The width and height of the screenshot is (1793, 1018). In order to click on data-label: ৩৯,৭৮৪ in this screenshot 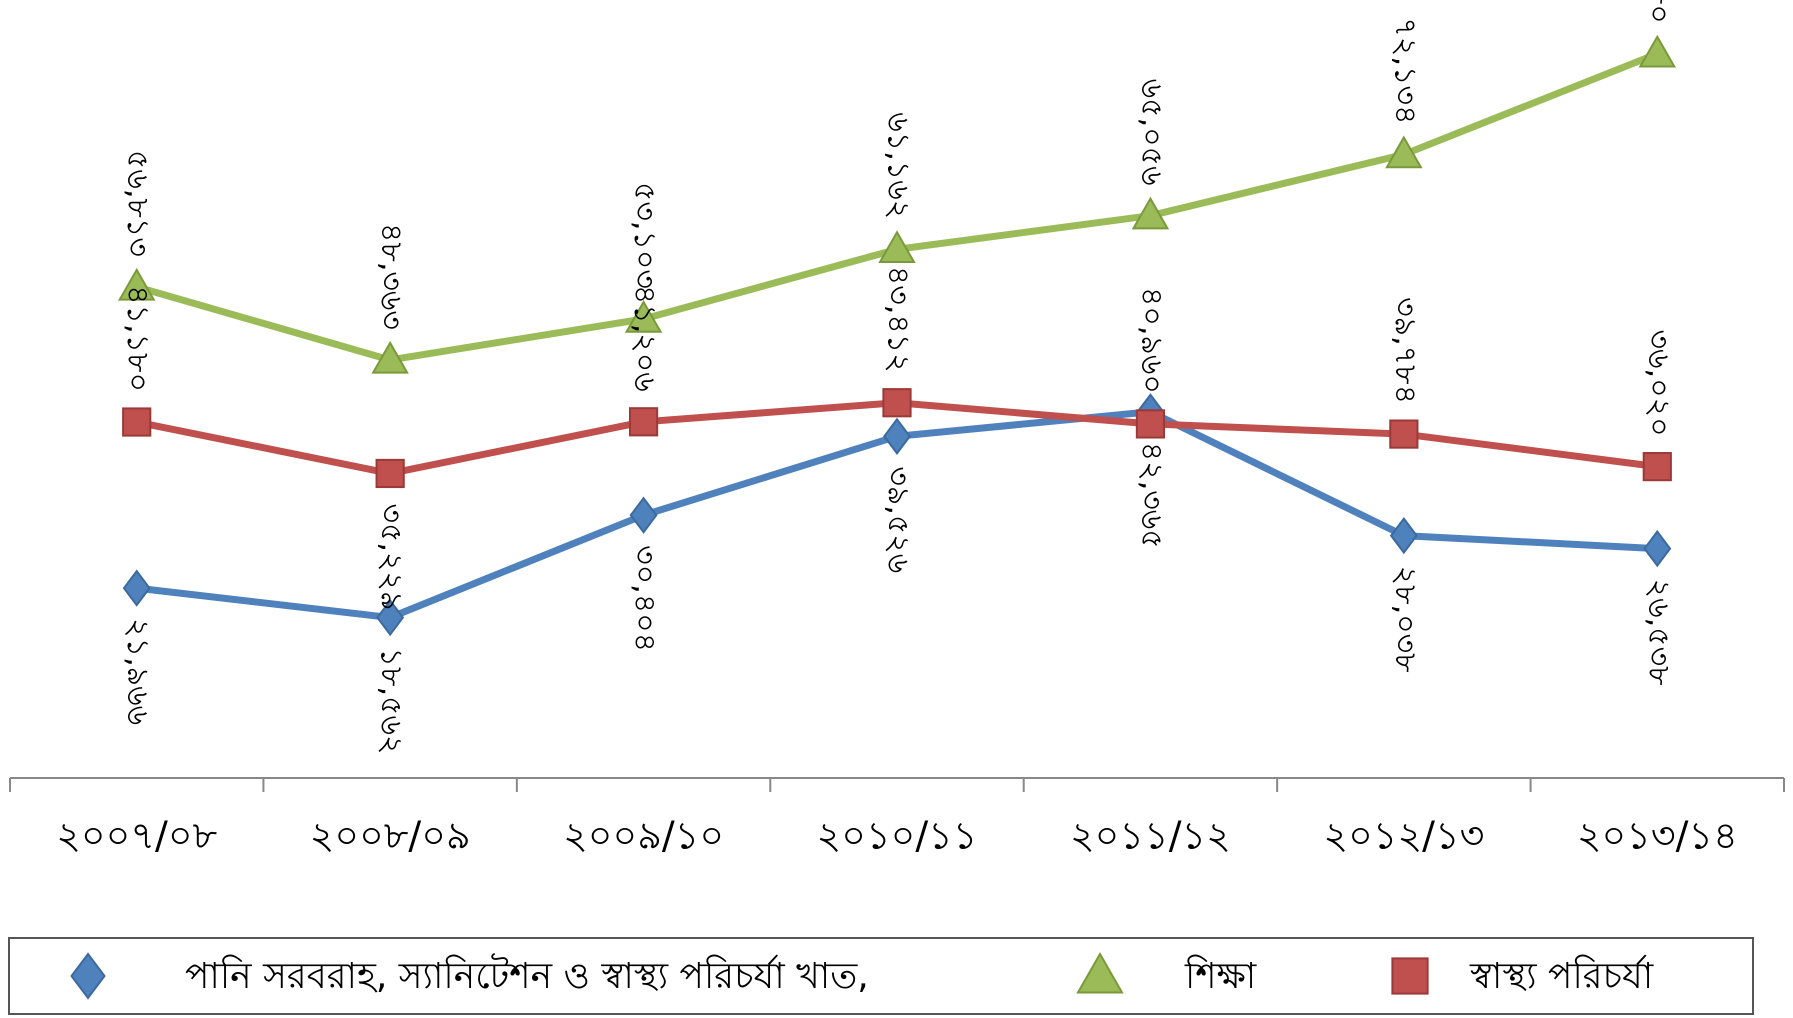, I will do `click(1404, 350)`.